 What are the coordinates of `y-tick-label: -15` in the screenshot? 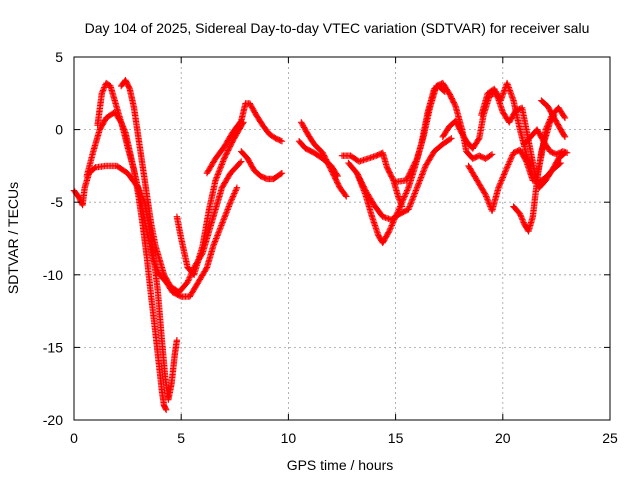 It's located at (53, 347).